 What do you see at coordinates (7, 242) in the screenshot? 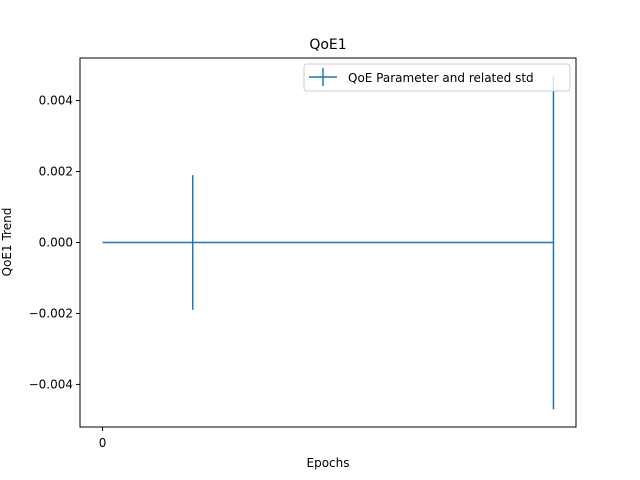
I see `y-axis-label: QoE1 Trend` at bounding box center [7, 242].